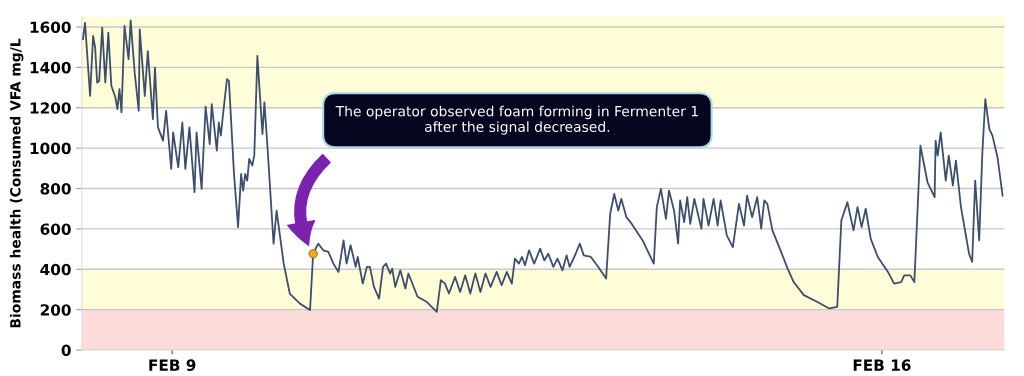  What do you see at coordinates (50, 148) in the screenshot?
I see `y-tick-label: 1000` at bounding box center [50, 148].